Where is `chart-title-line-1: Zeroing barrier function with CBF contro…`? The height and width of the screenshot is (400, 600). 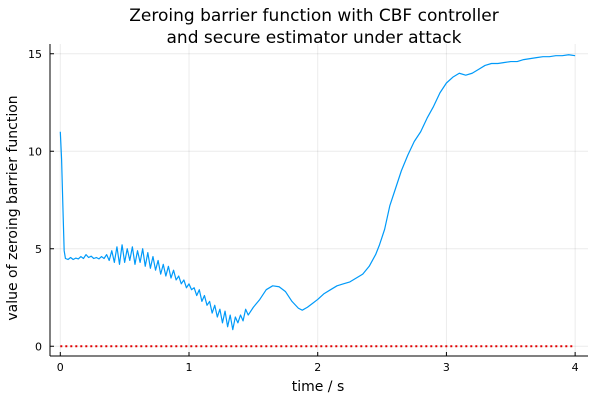 chart-title-line-1: Zeroing barrier function with CBF contro… is located at coordinates (313, 16).